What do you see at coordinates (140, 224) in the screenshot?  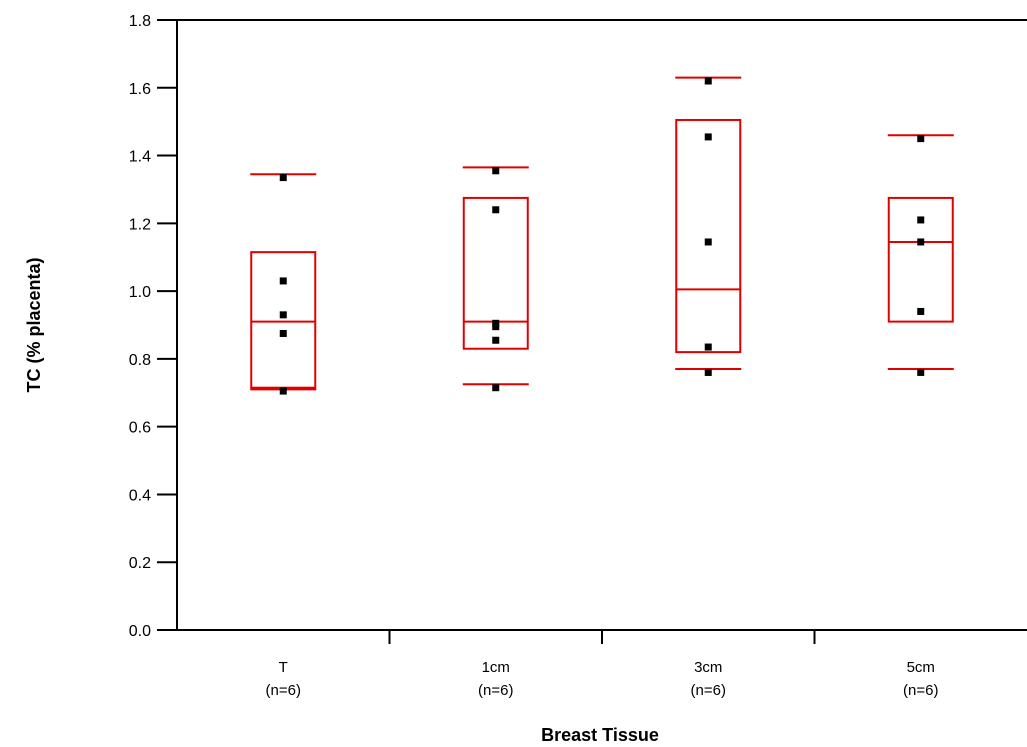 I see `y-tick-label: 1.2` at bounding box center [140, 224].